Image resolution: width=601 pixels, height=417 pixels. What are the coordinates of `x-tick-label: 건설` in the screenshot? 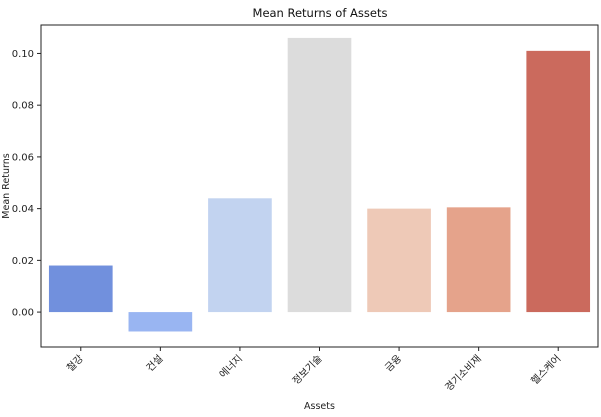 It's located at (155, 364).